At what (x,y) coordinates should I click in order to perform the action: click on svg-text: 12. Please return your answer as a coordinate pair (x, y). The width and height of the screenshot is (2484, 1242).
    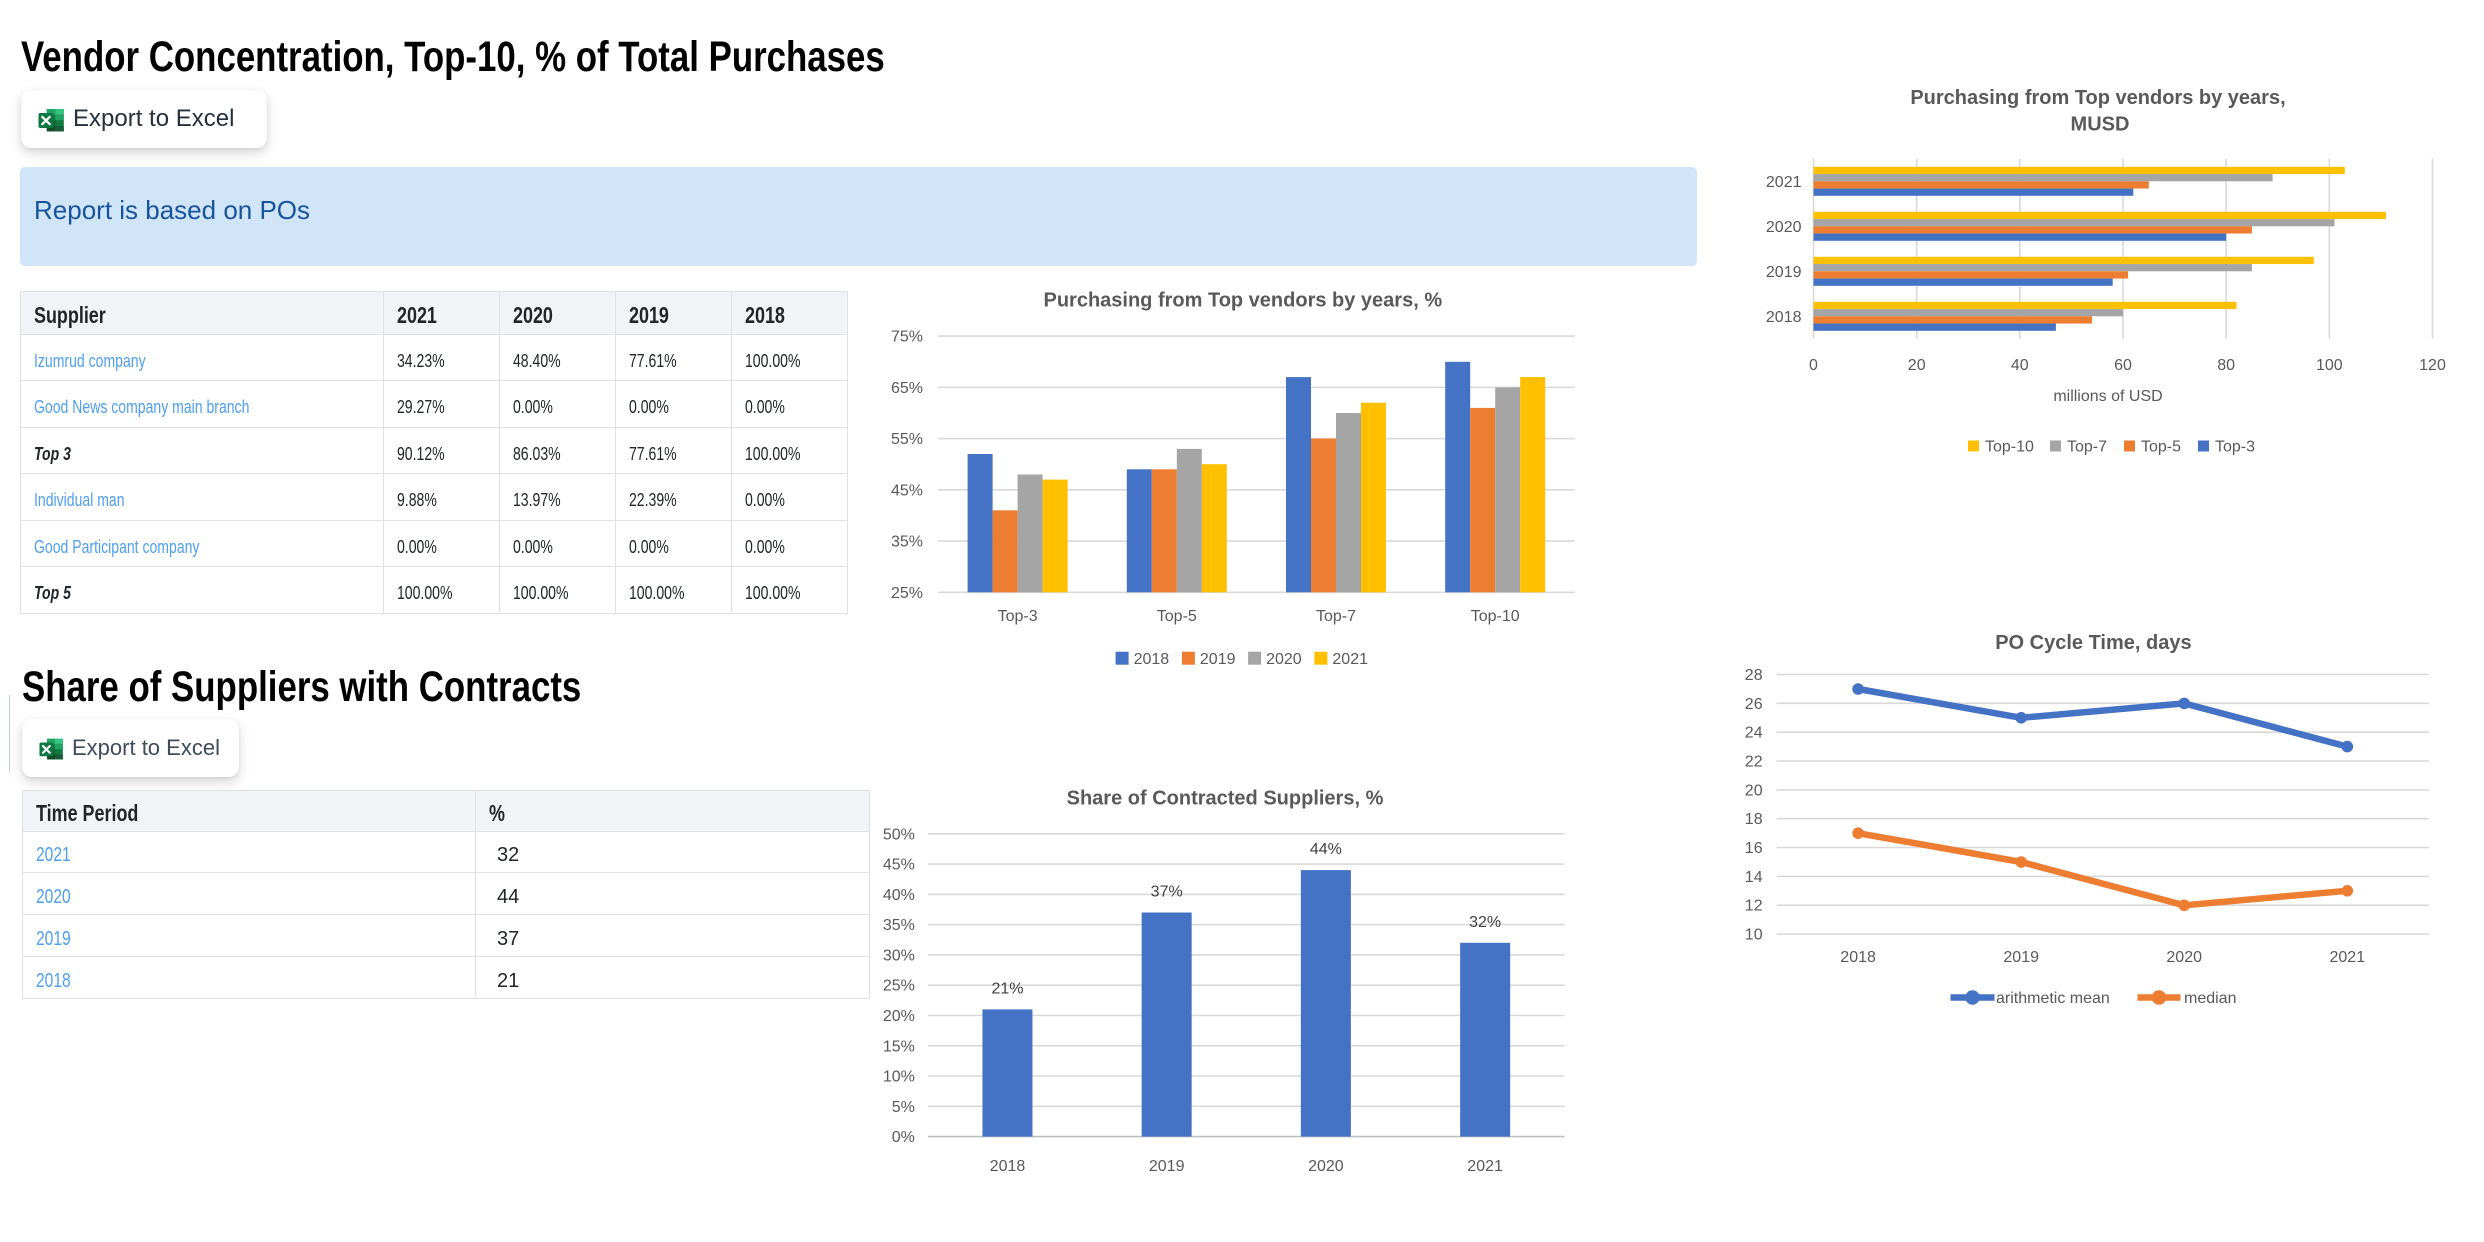
    Looking at the image, I should click on (1754, 906).